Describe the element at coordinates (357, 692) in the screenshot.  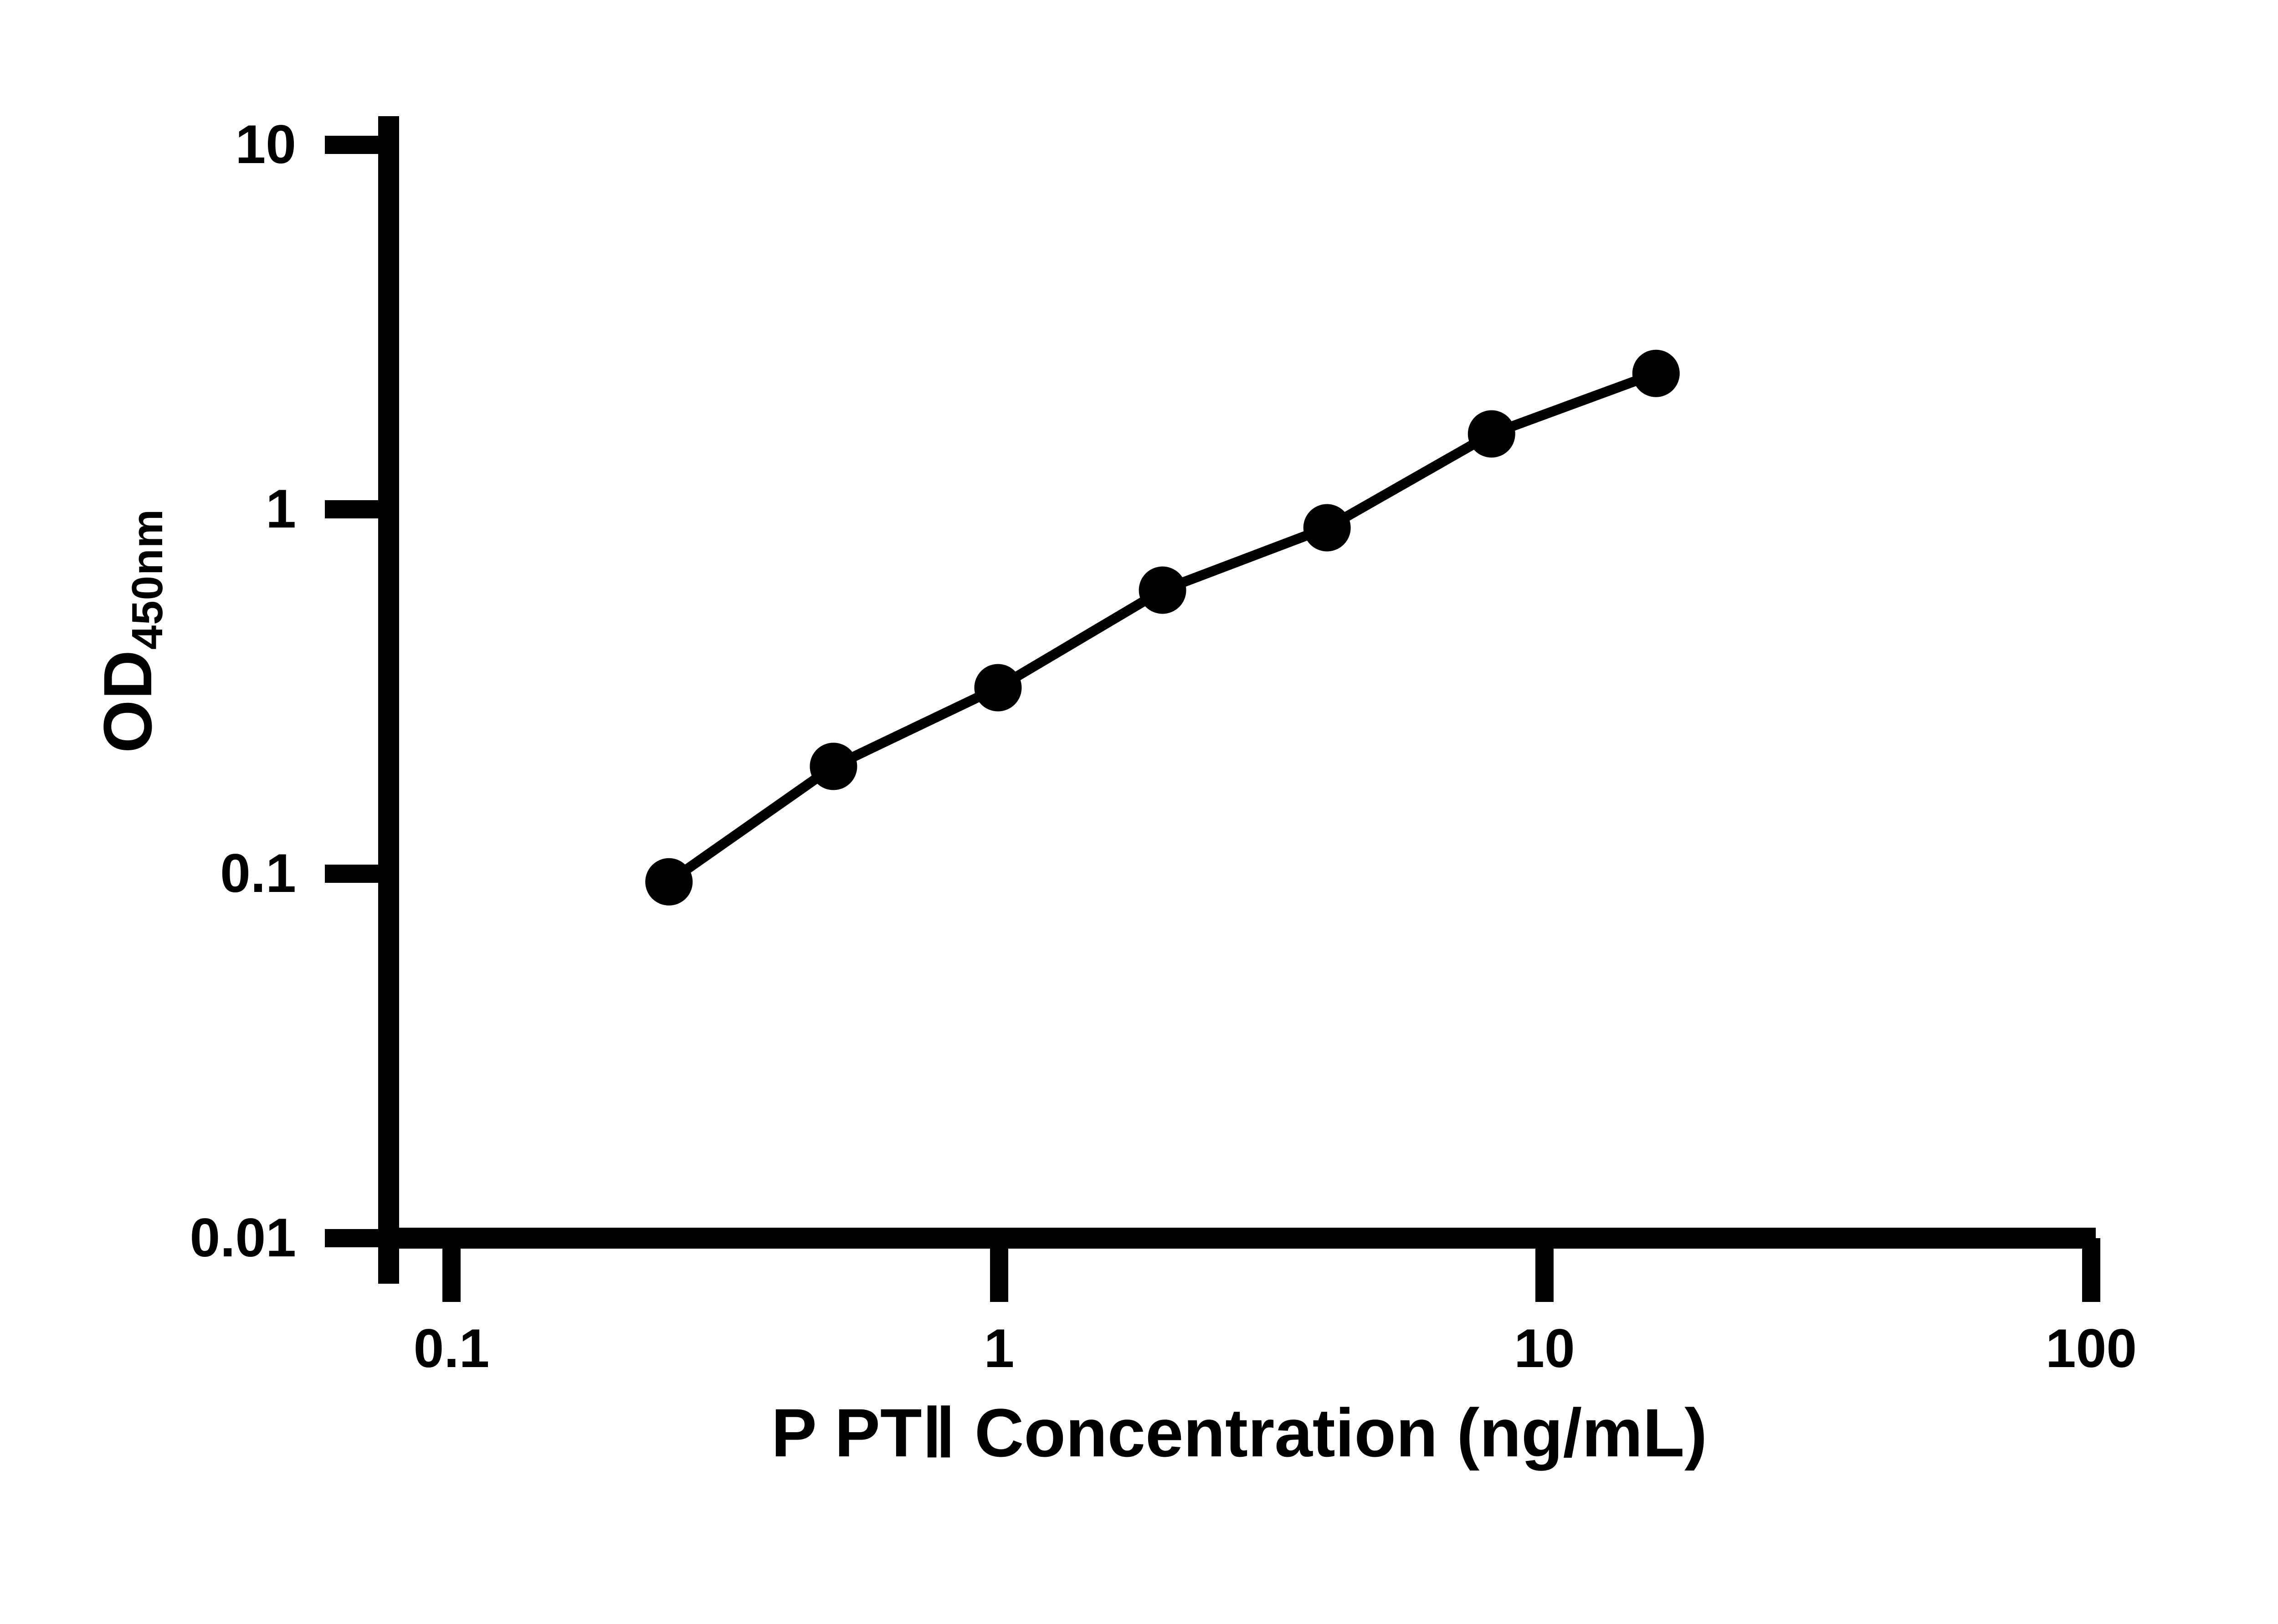
I see `y-axis-ticks` at that location.